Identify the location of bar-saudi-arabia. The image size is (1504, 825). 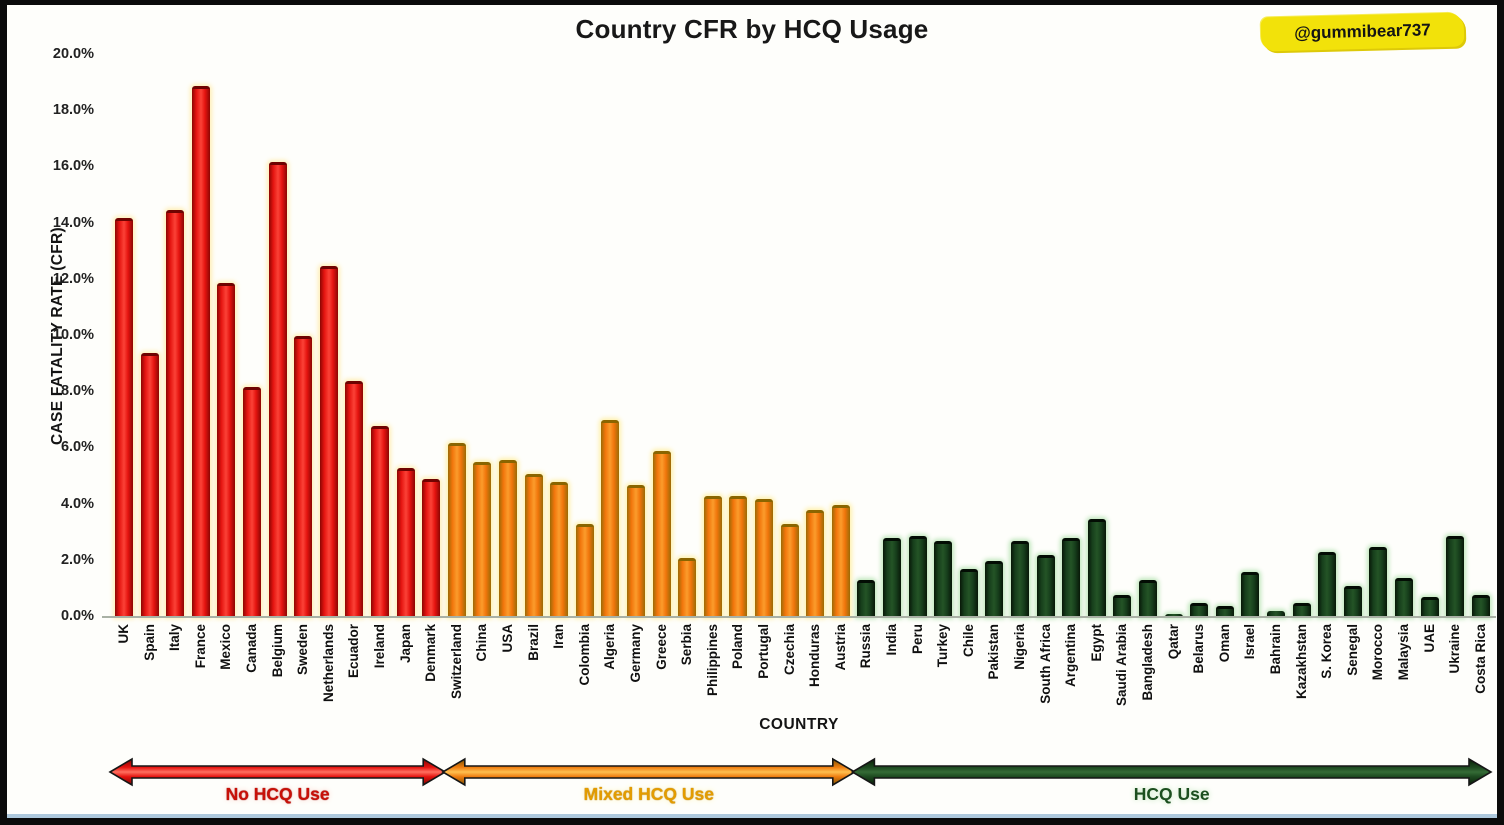
(1122, 605).